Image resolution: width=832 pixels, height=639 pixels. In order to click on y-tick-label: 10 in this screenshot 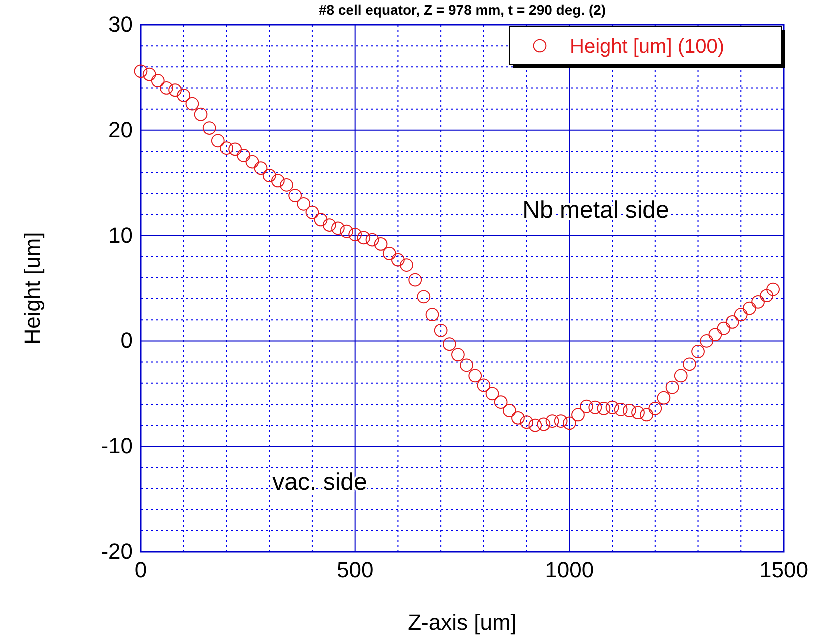, I will do `click(120, 235)`.